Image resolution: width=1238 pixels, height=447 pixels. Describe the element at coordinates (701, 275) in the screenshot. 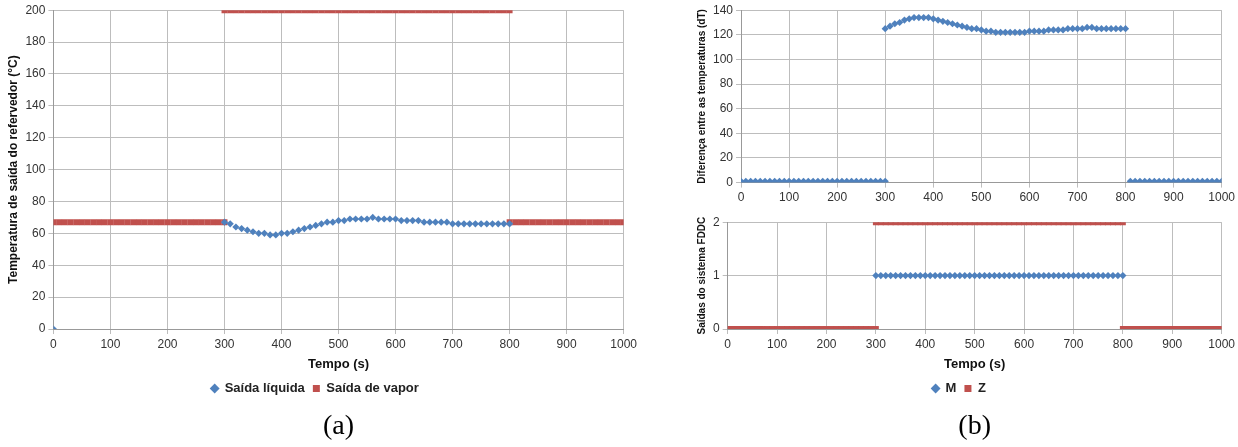

I see `y-axis-title: Saídas do sistema FDDC` at that location.